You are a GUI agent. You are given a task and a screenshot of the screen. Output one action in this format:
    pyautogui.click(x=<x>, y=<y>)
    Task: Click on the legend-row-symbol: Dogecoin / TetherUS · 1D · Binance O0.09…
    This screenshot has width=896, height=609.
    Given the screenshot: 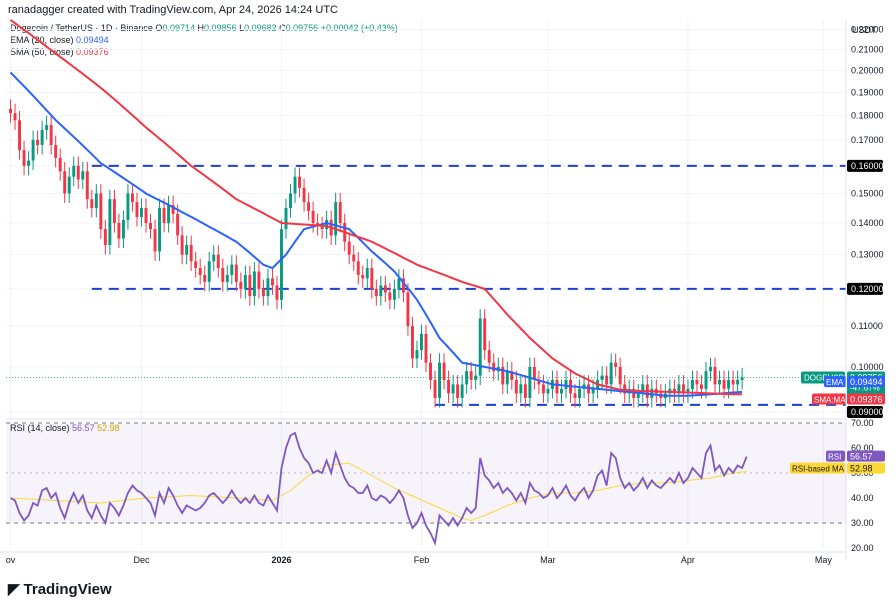 What is the action you would take?
    pyautogui.click(x=204, y=28)
    